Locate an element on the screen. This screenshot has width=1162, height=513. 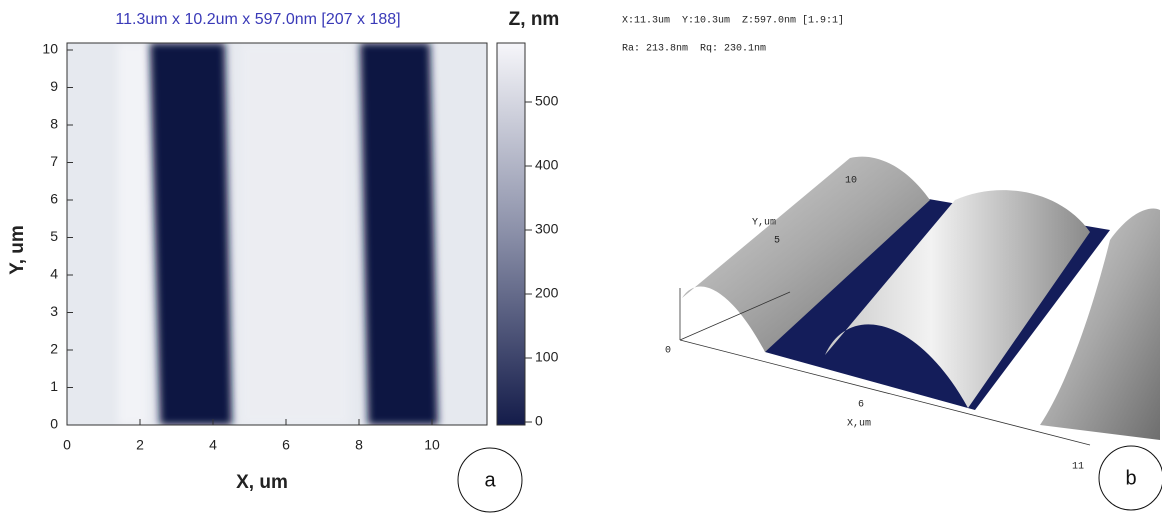
colorbar-label: Z, nm is located at coordinates (534, 19).